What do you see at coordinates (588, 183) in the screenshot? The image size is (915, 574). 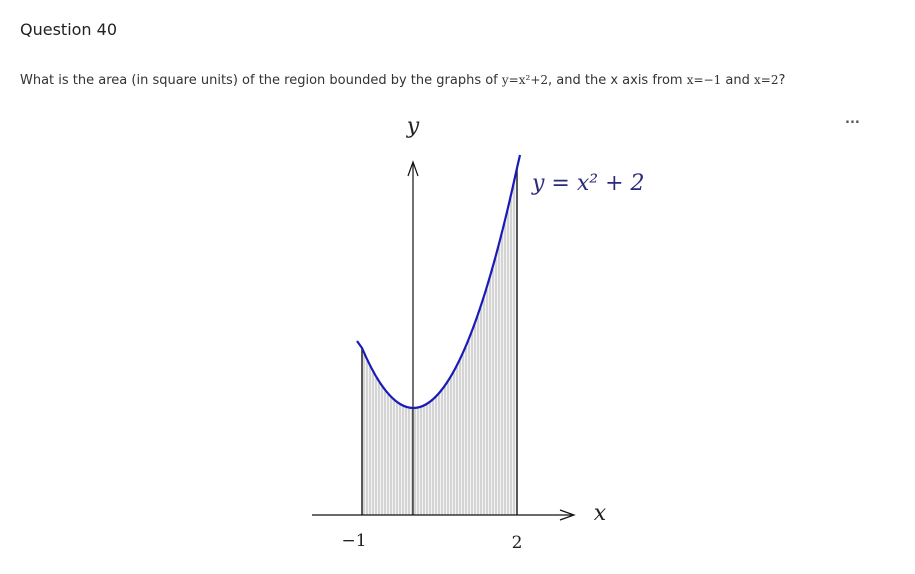 I see `curve-label: y = x² + 2` at bounding box center [588, 183].